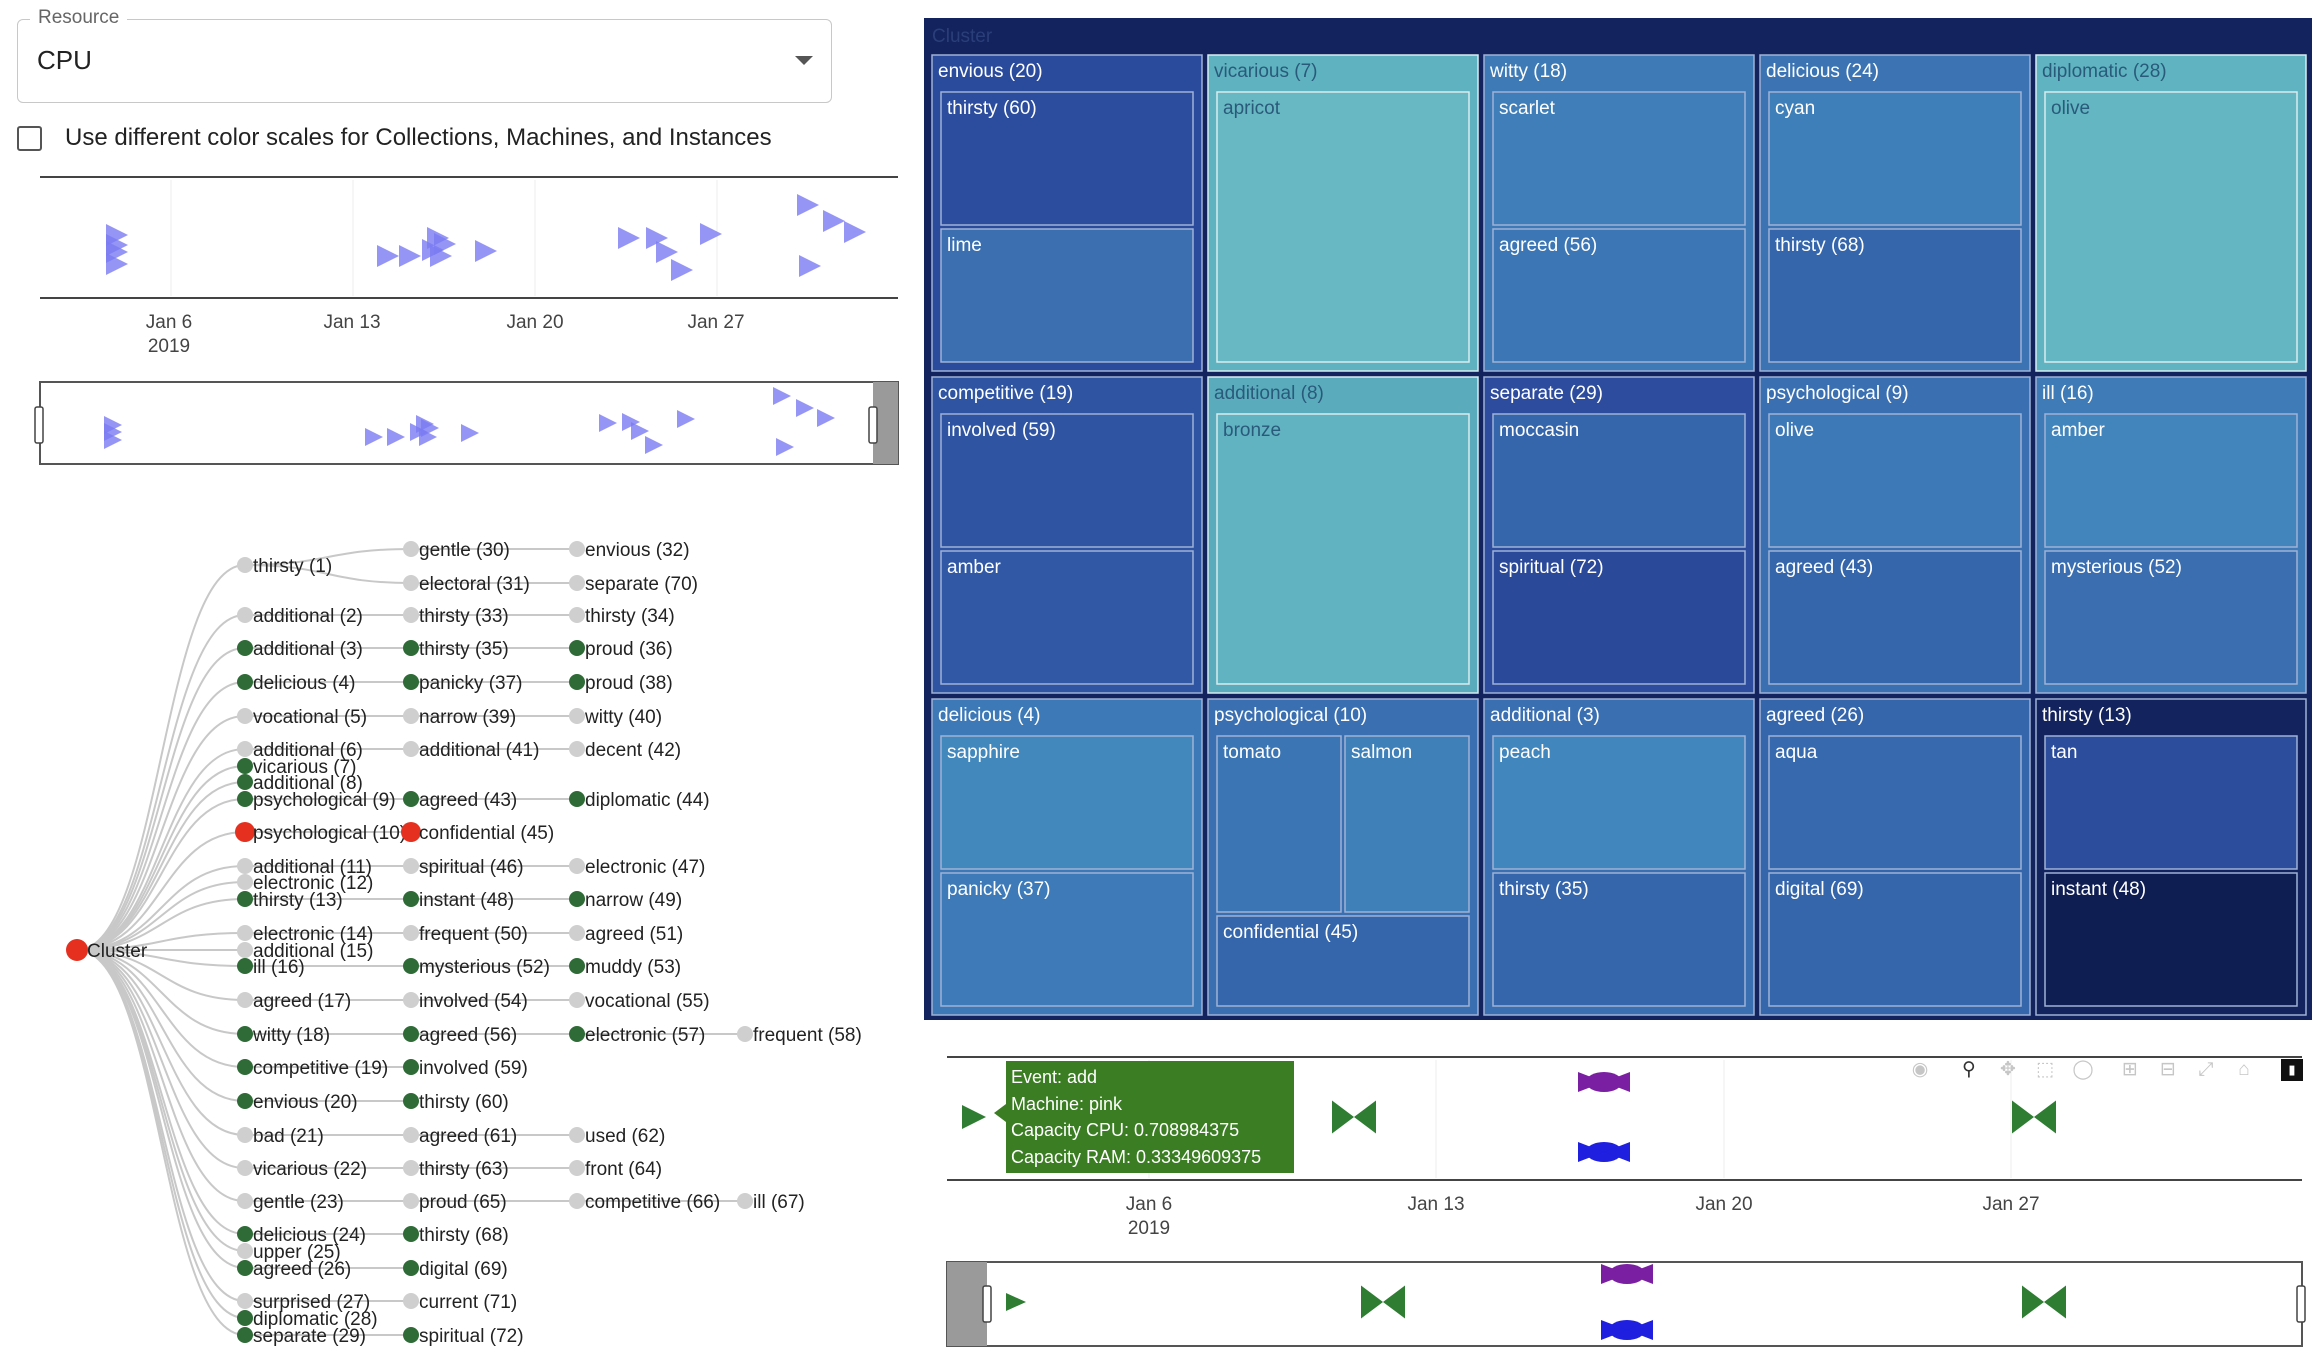 This screenshot has height=1354, width=2322. What do you see at coordinates (473, 934) in the screenshot?
I see `tree-node-l2-11-label: frequent (50)` at bounding box center [473, 934].